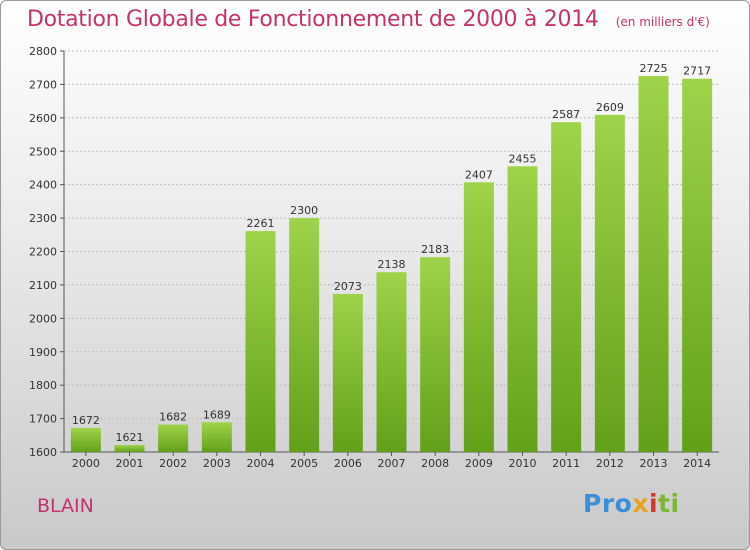 The width and height of the screenshot is (750, 550). I want to click on bar-2000, so click(85, 439).